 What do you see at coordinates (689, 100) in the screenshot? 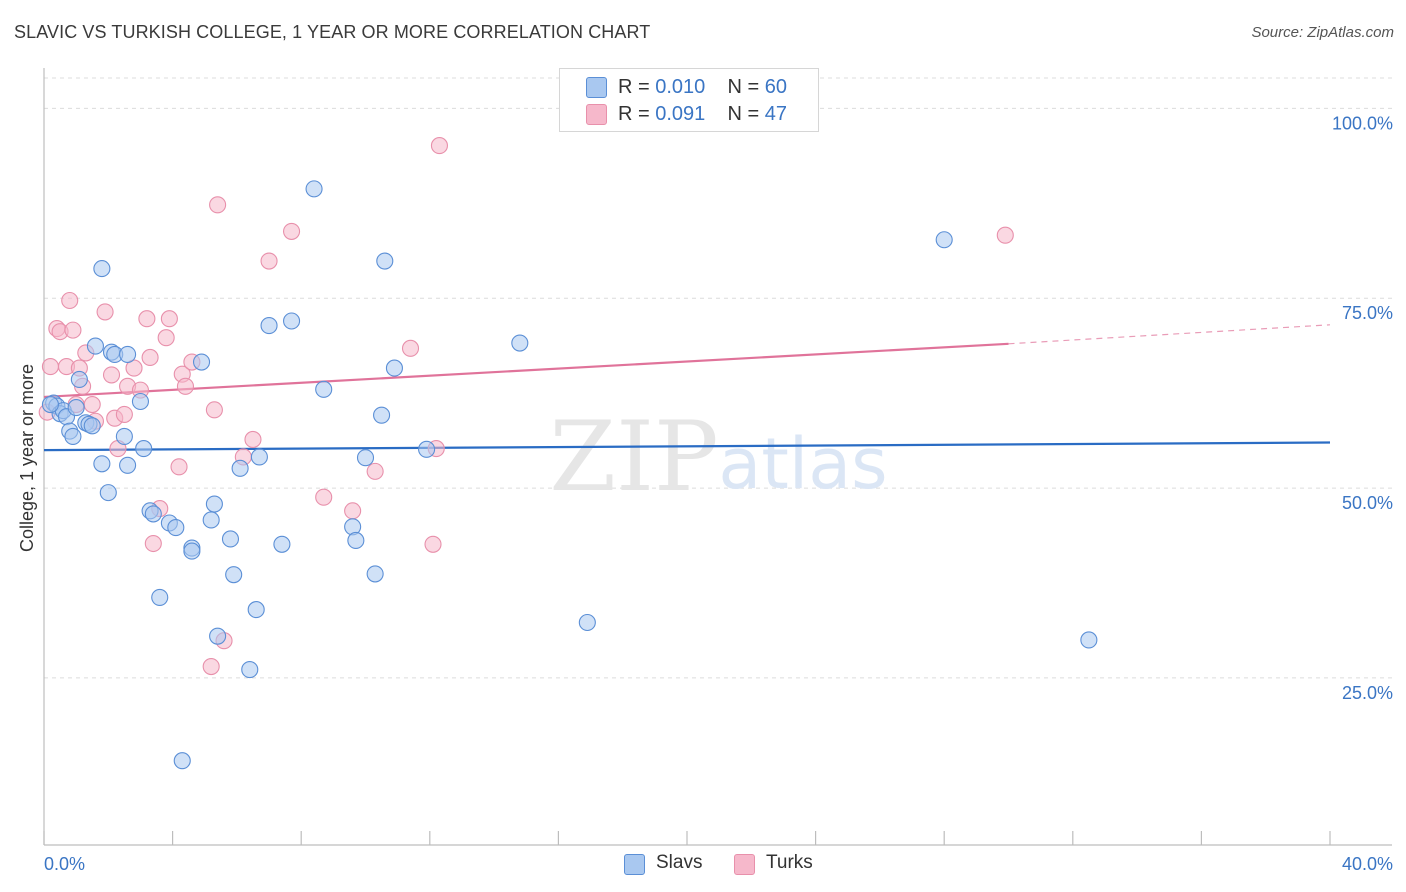
I see `correlation-legend: R = 0.010 N = 60 R = 0.091 N = 47` at bounding box center [689, 100].